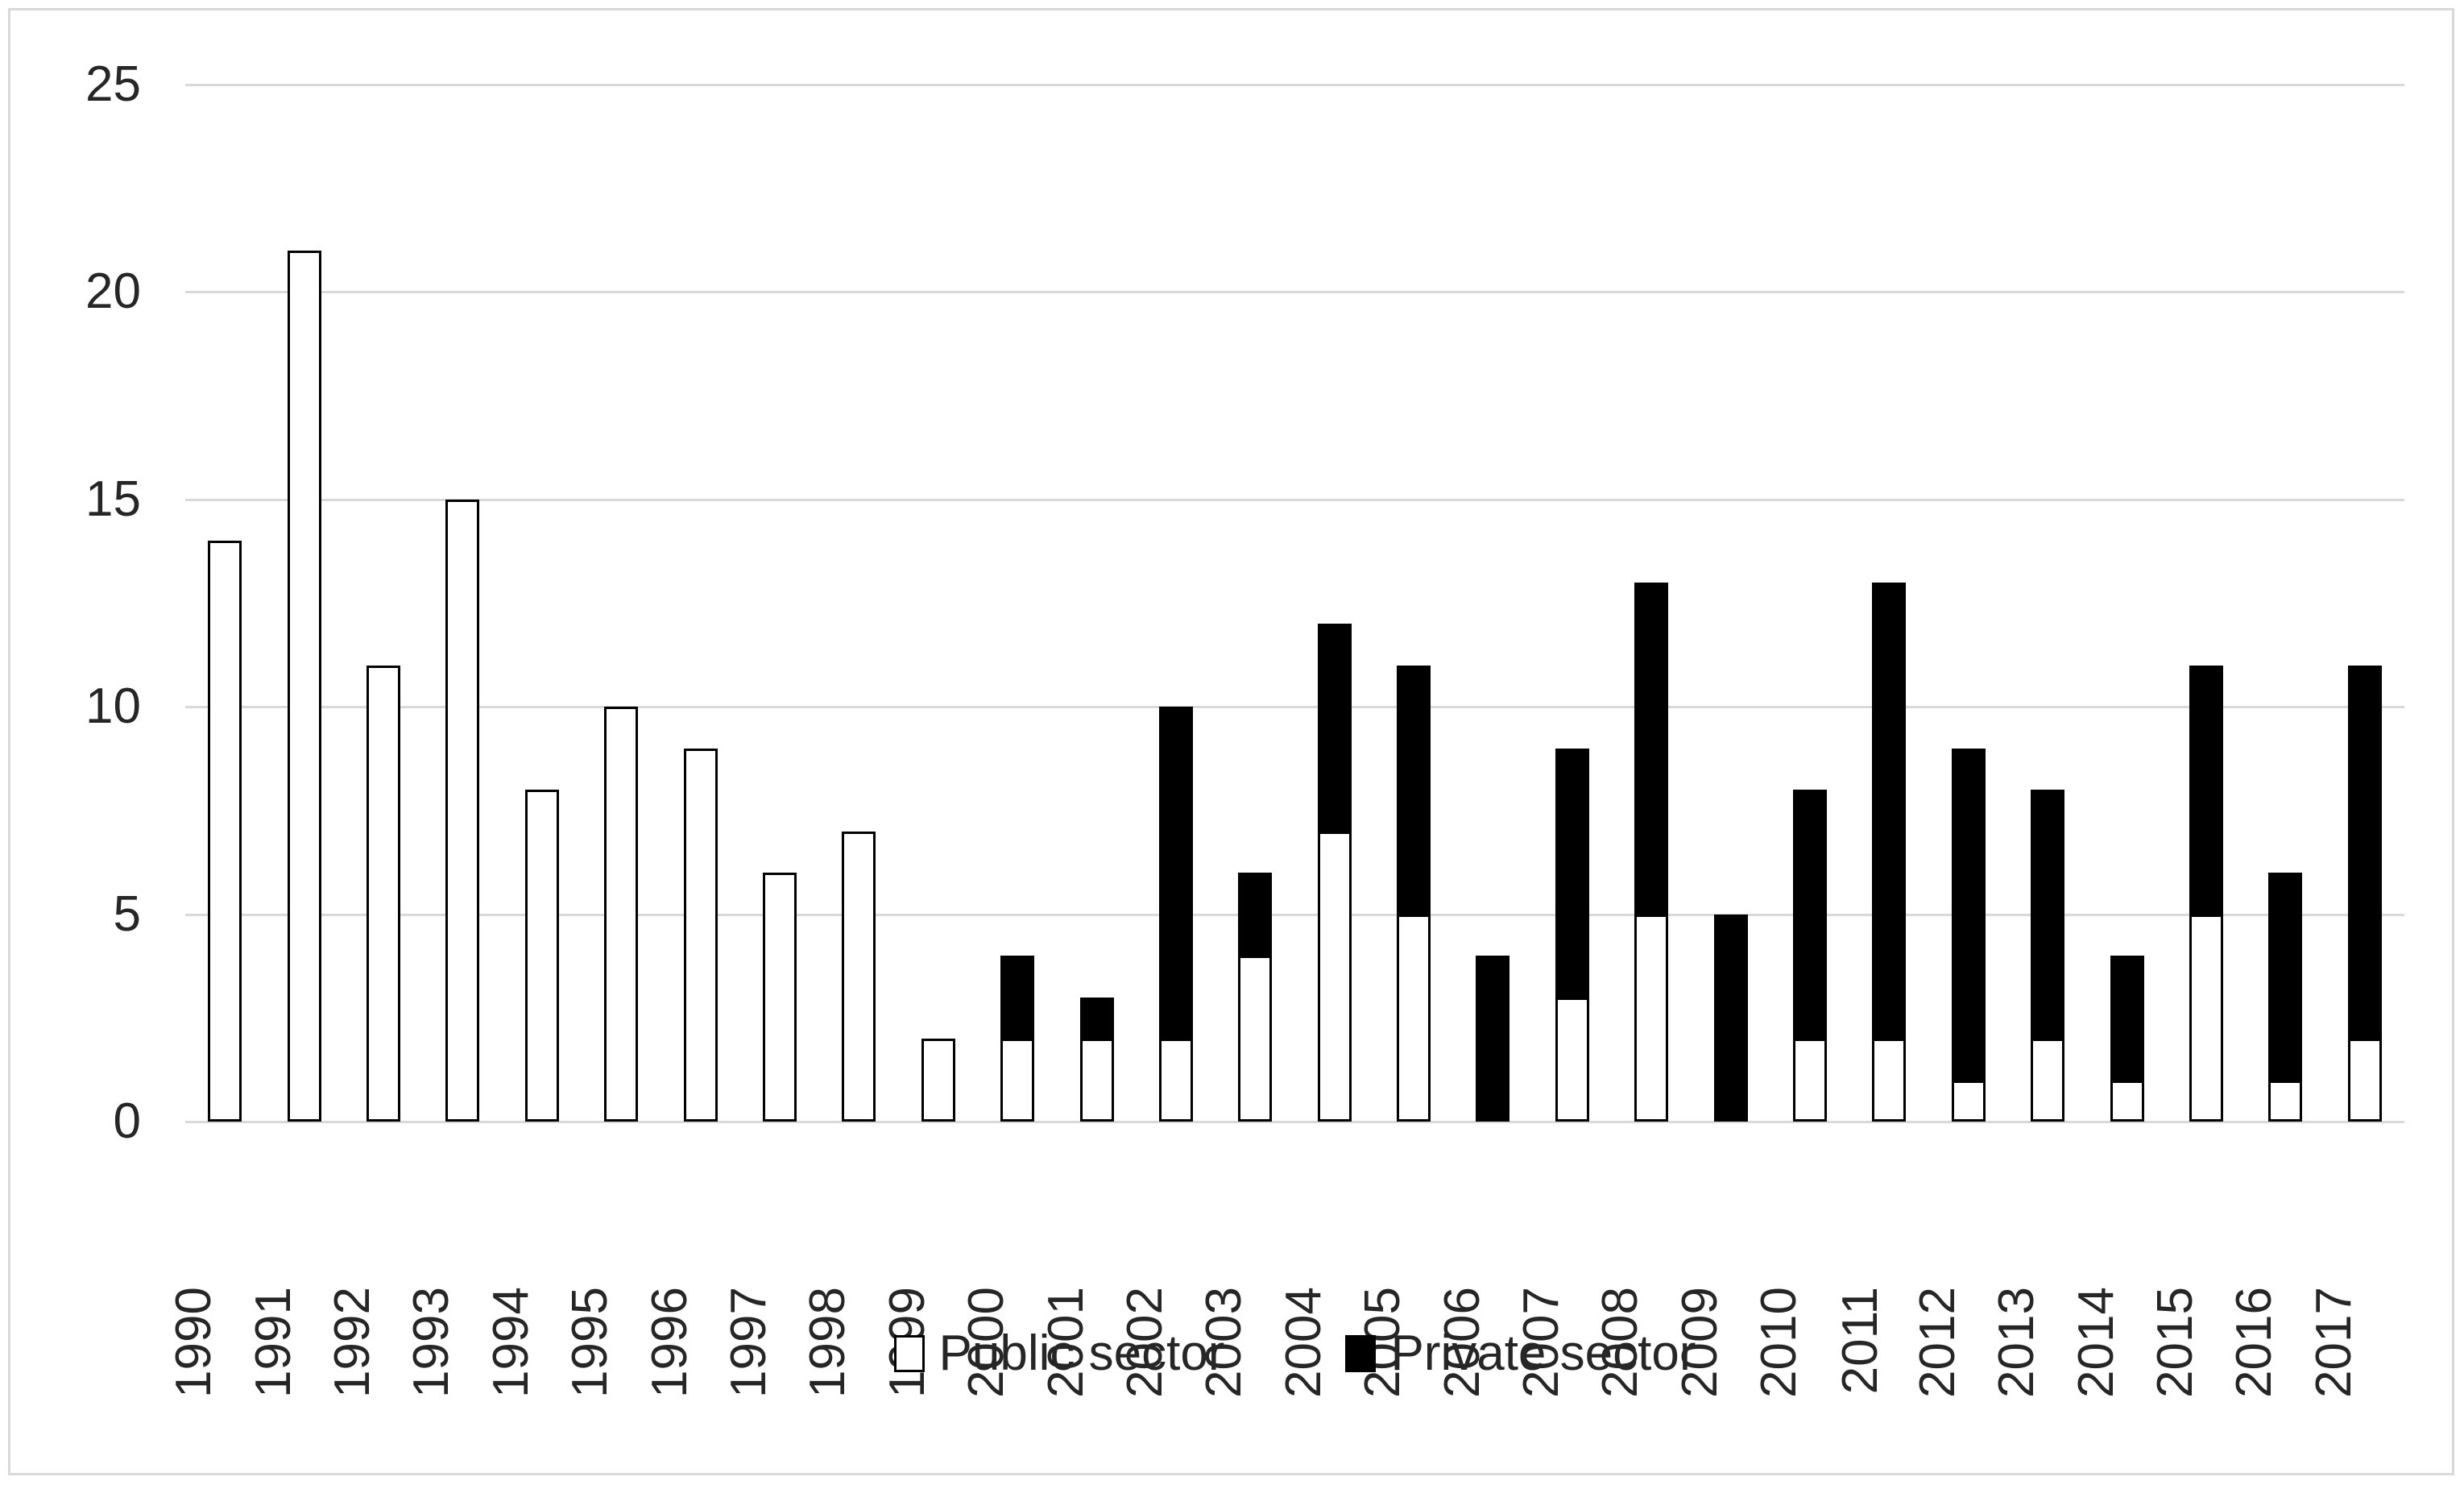  I want to click on bar-2012, so click(1968, 935).